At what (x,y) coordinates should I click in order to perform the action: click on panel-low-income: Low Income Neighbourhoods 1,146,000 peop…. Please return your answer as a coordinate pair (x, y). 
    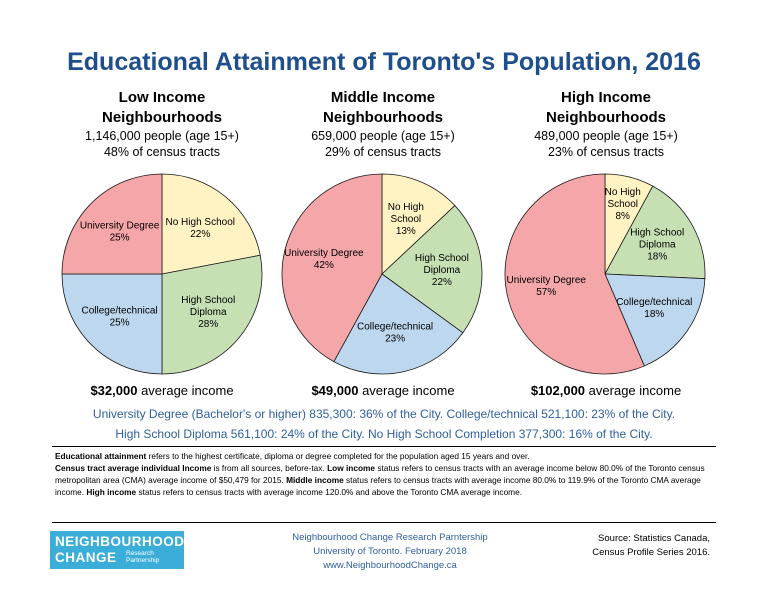
    Looking at the image, I should click on (162, 124).